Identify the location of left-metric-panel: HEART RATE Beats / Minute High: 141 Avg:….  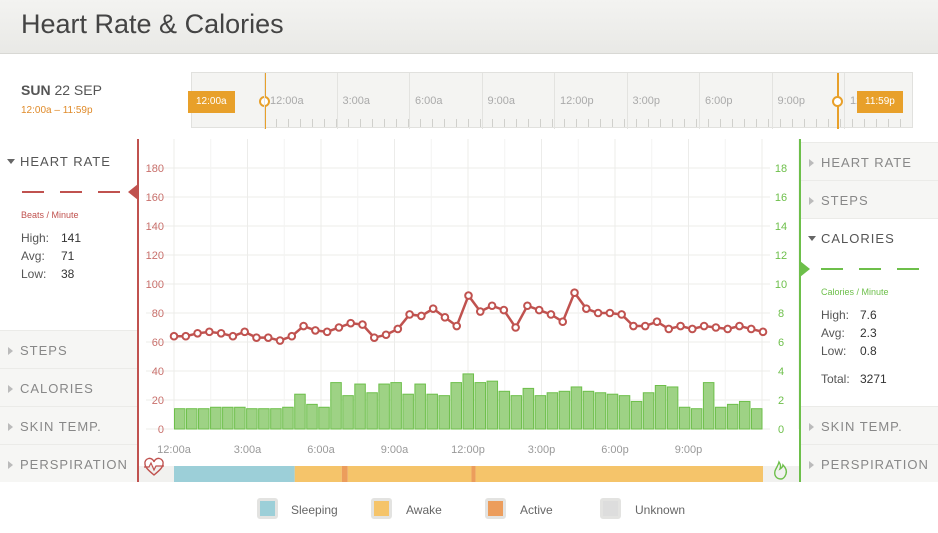
(69, 312).